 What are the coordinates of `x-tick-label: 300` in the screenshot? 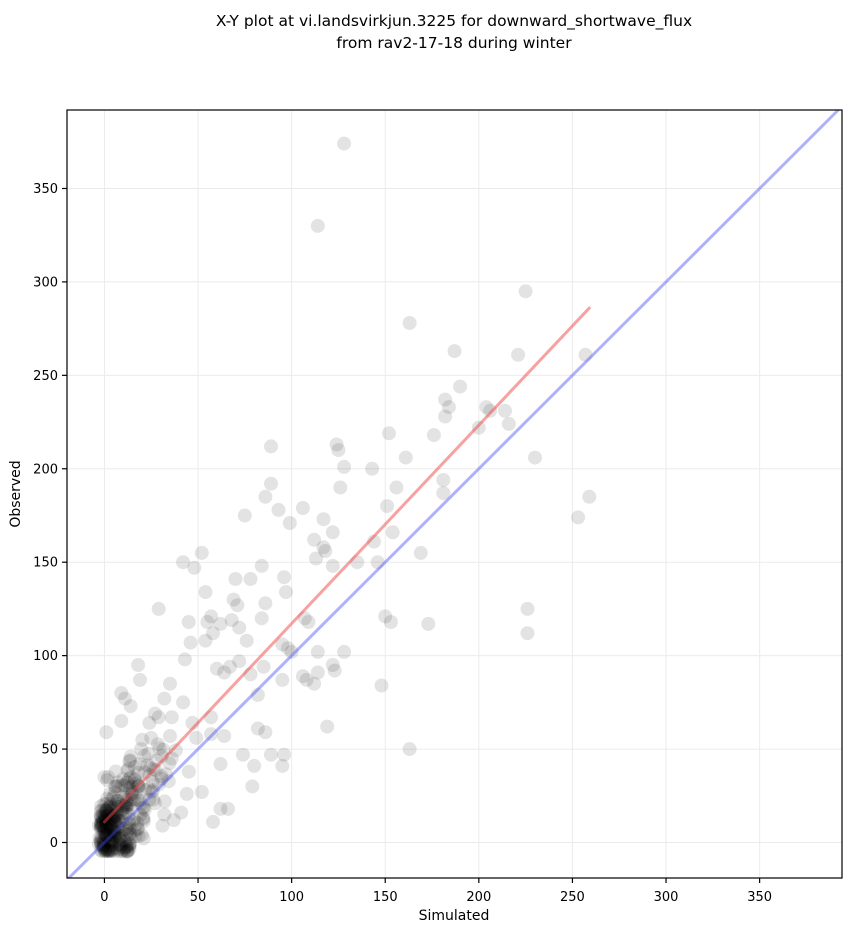 It's located at (666, 897).